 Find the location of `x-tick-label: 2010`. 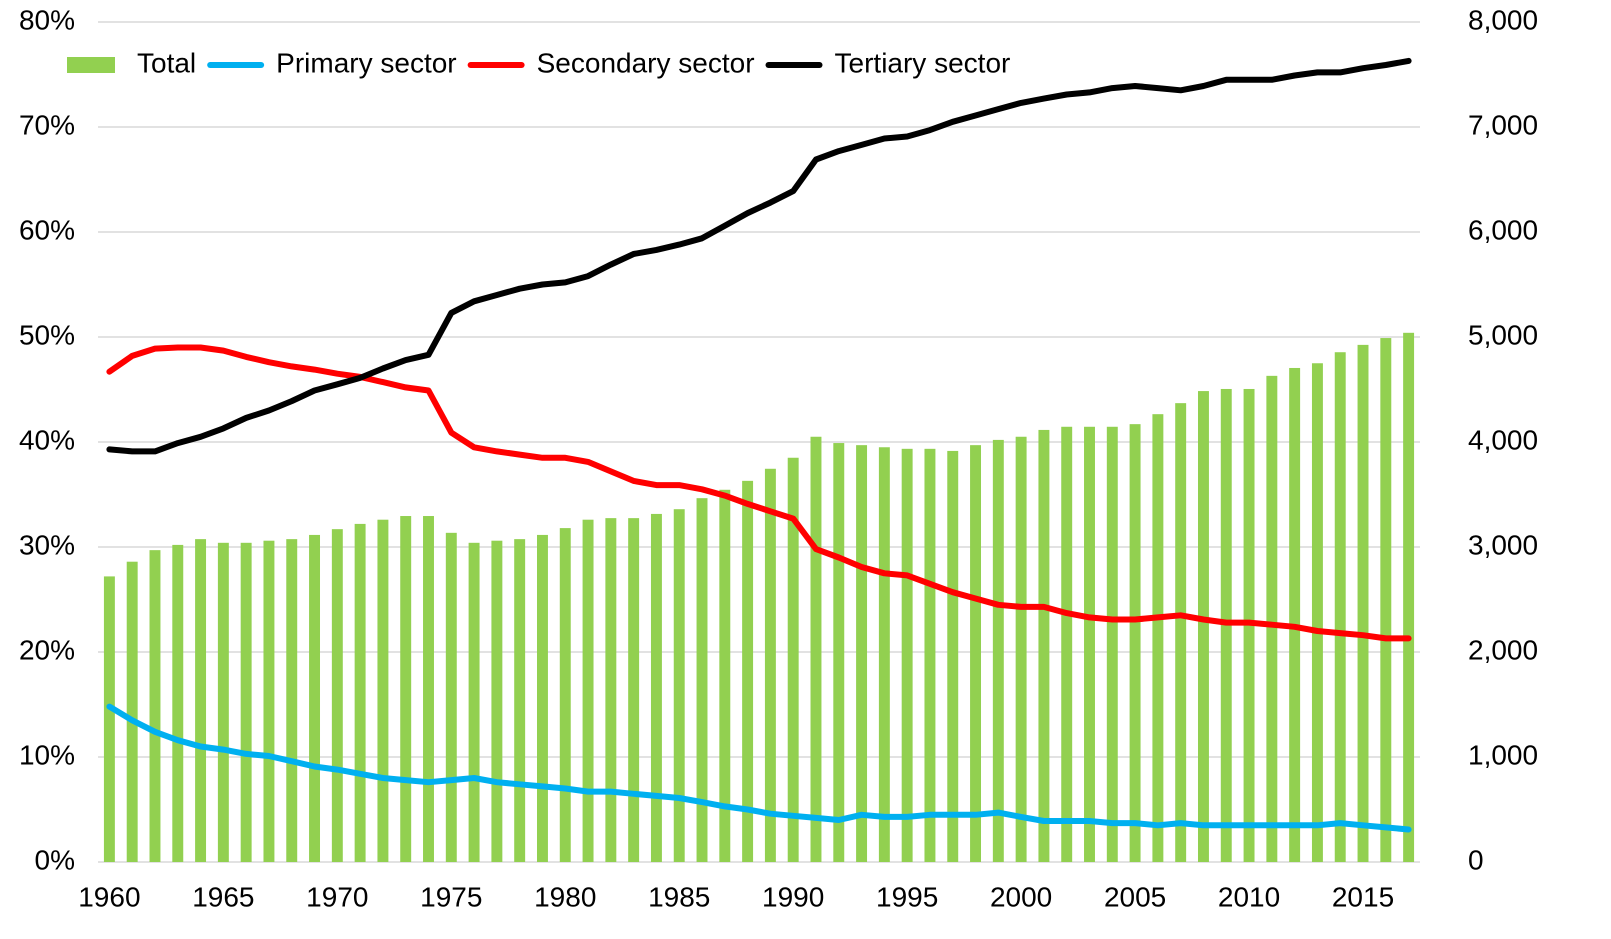

x-tick-label: 2010 is located at coordinates (1249, 896).